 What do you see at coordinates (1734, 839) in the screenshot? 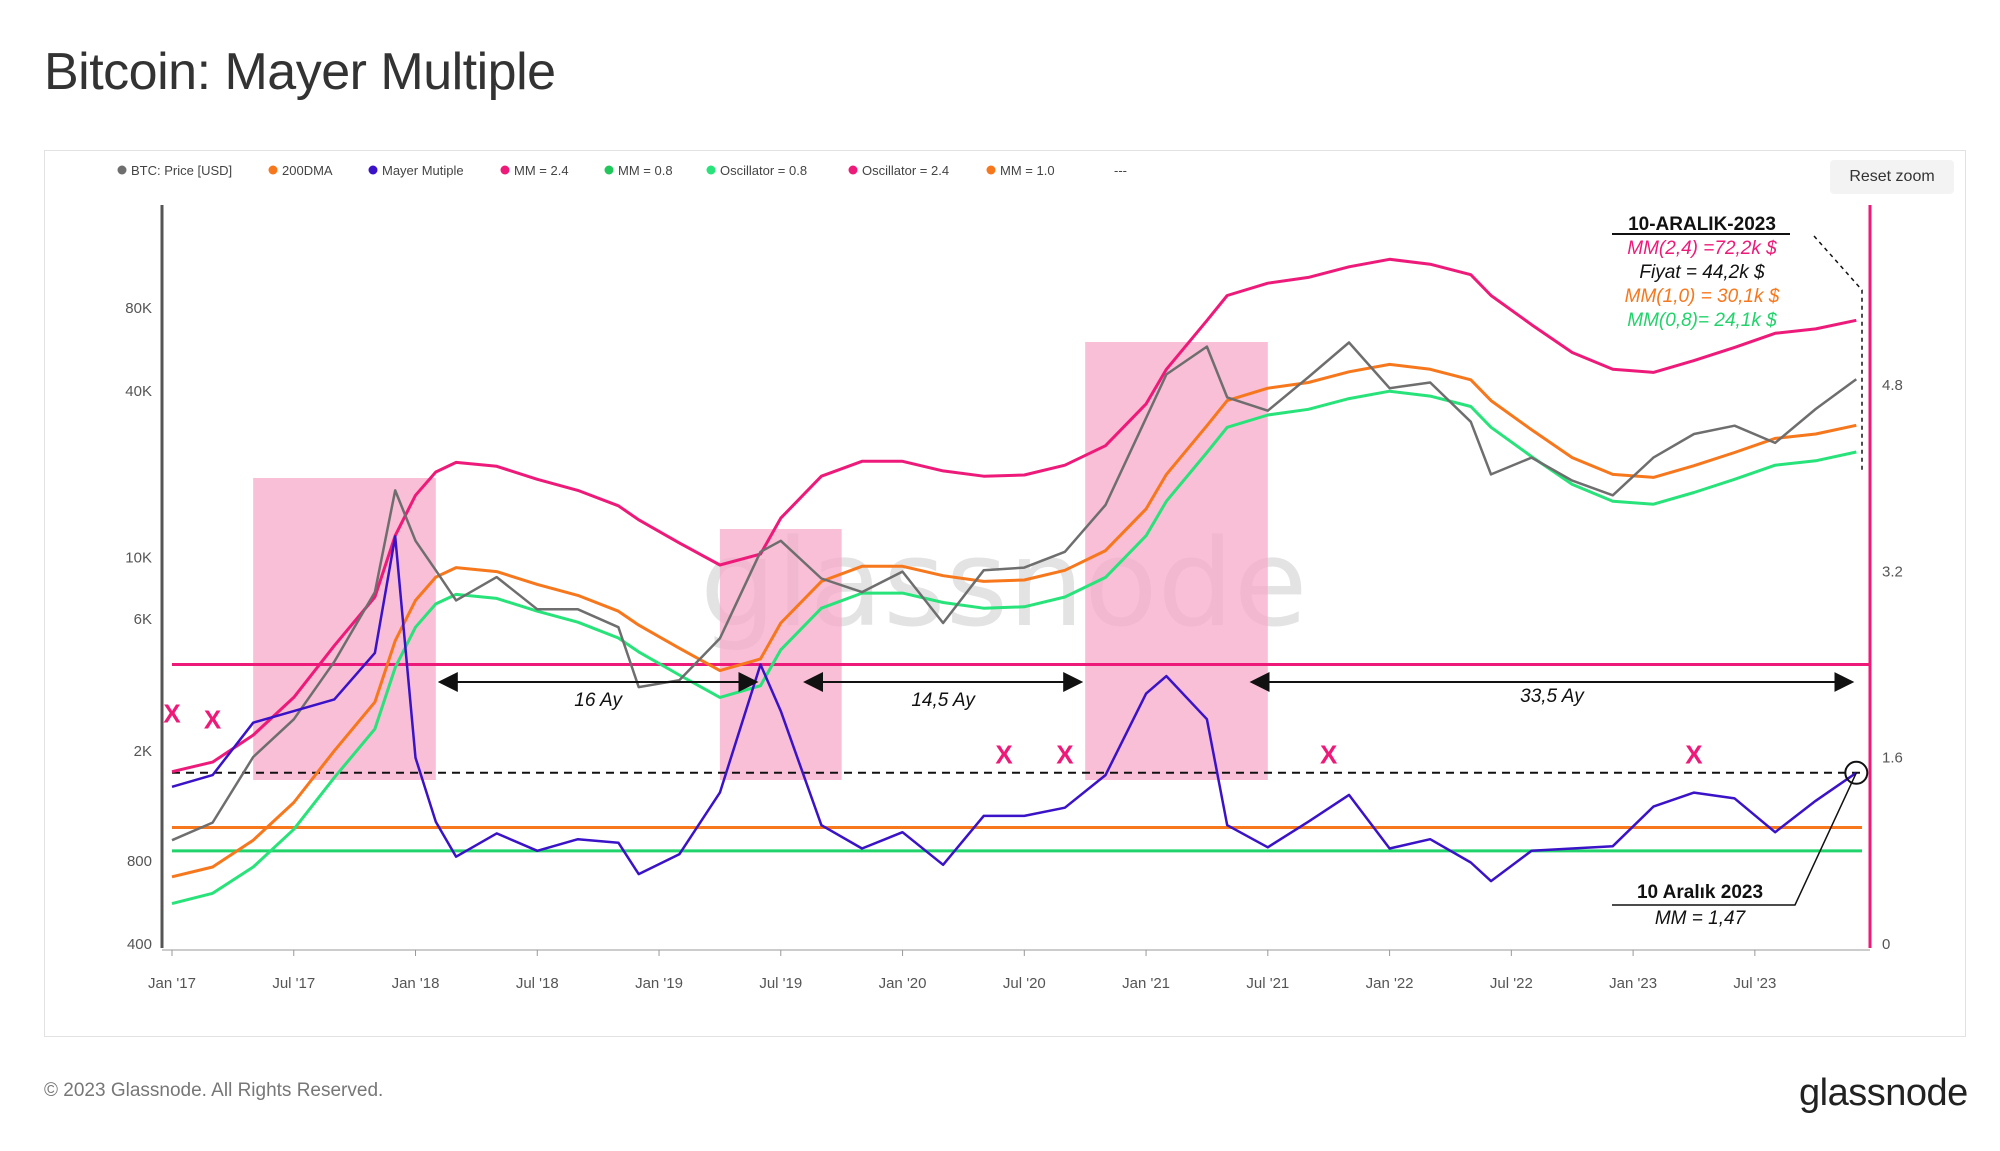
I see `bottom-leader-line` at bounding box center [1734, 839].